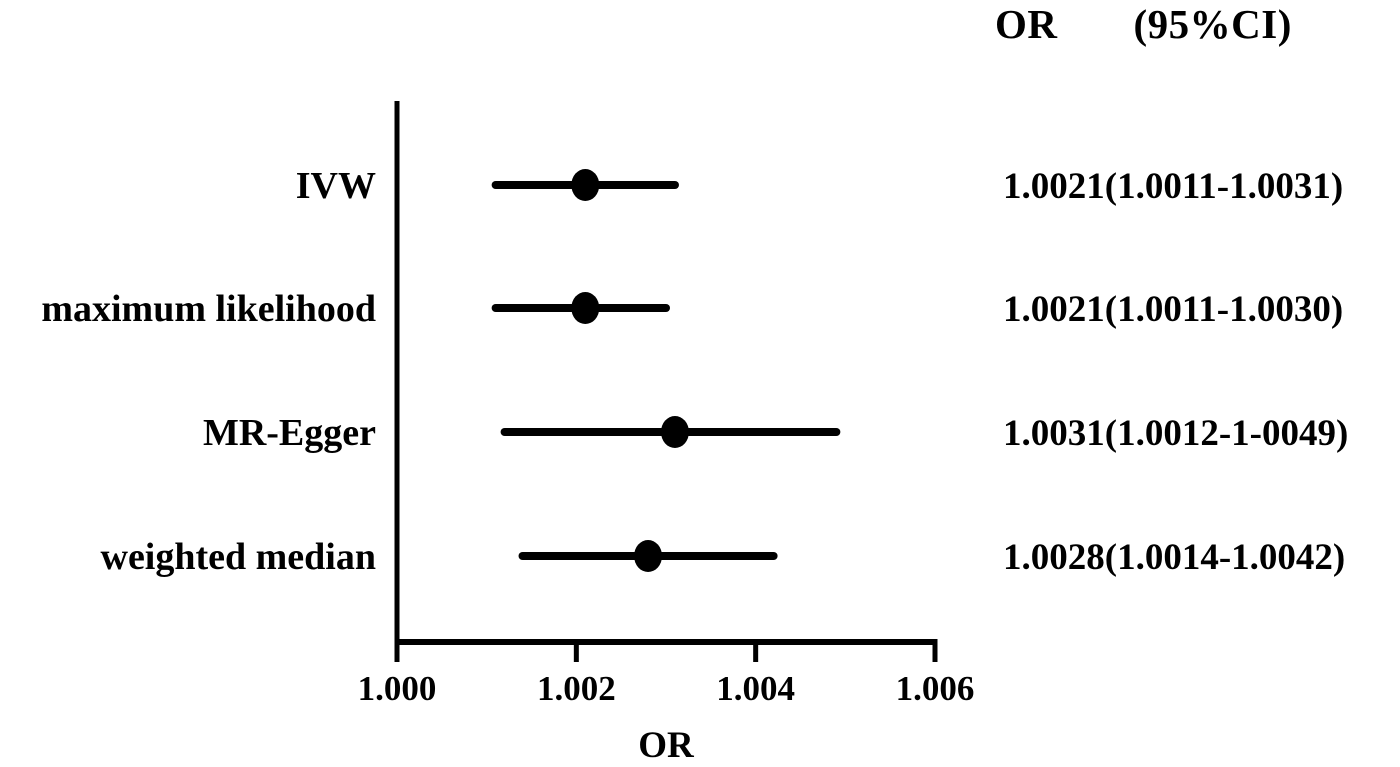 This screenshot has height=767, width=1400. Describe the element at coordinates (692, 309) in the screenshot. I see `forest-row-maximum-likelihood: maximum likelihood 1.0021(1.0011-1.0030)` at that location.